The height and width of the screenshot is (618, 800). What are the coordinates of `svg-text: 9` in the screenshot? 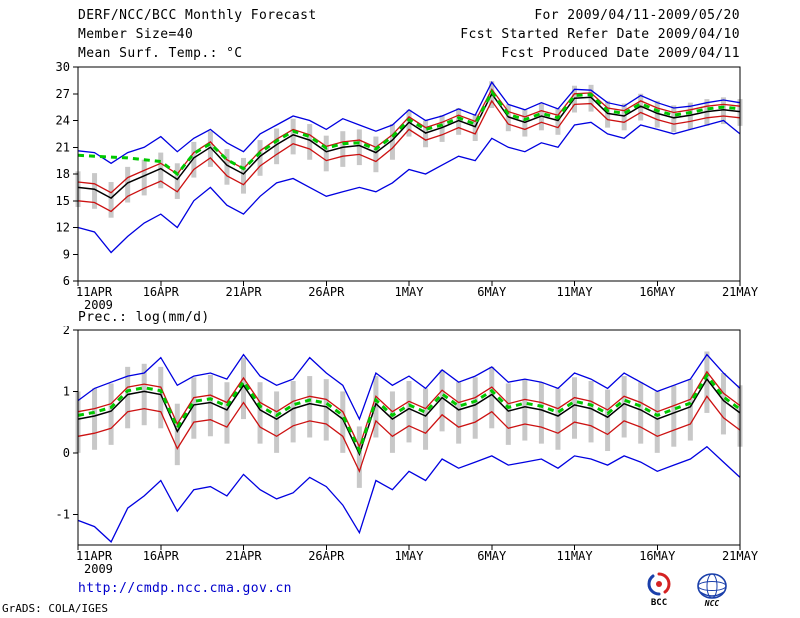 It's located at (66, 254).